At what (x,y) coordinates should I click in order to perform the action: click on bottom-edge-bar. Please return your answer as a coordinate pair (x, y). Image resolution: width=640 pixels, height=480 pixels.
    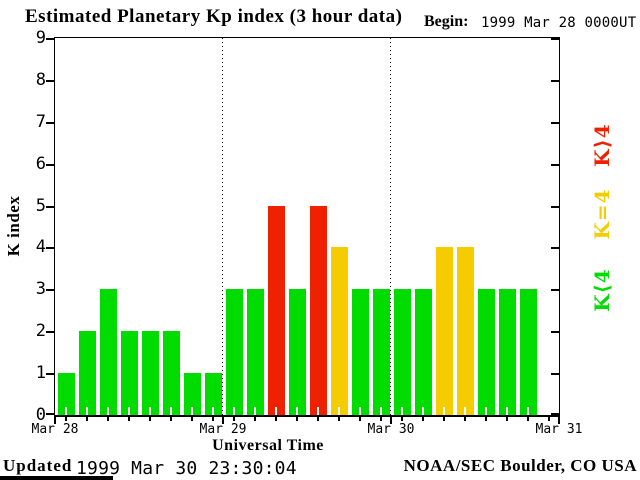
    Looking at the image, I should click on (56, 478).